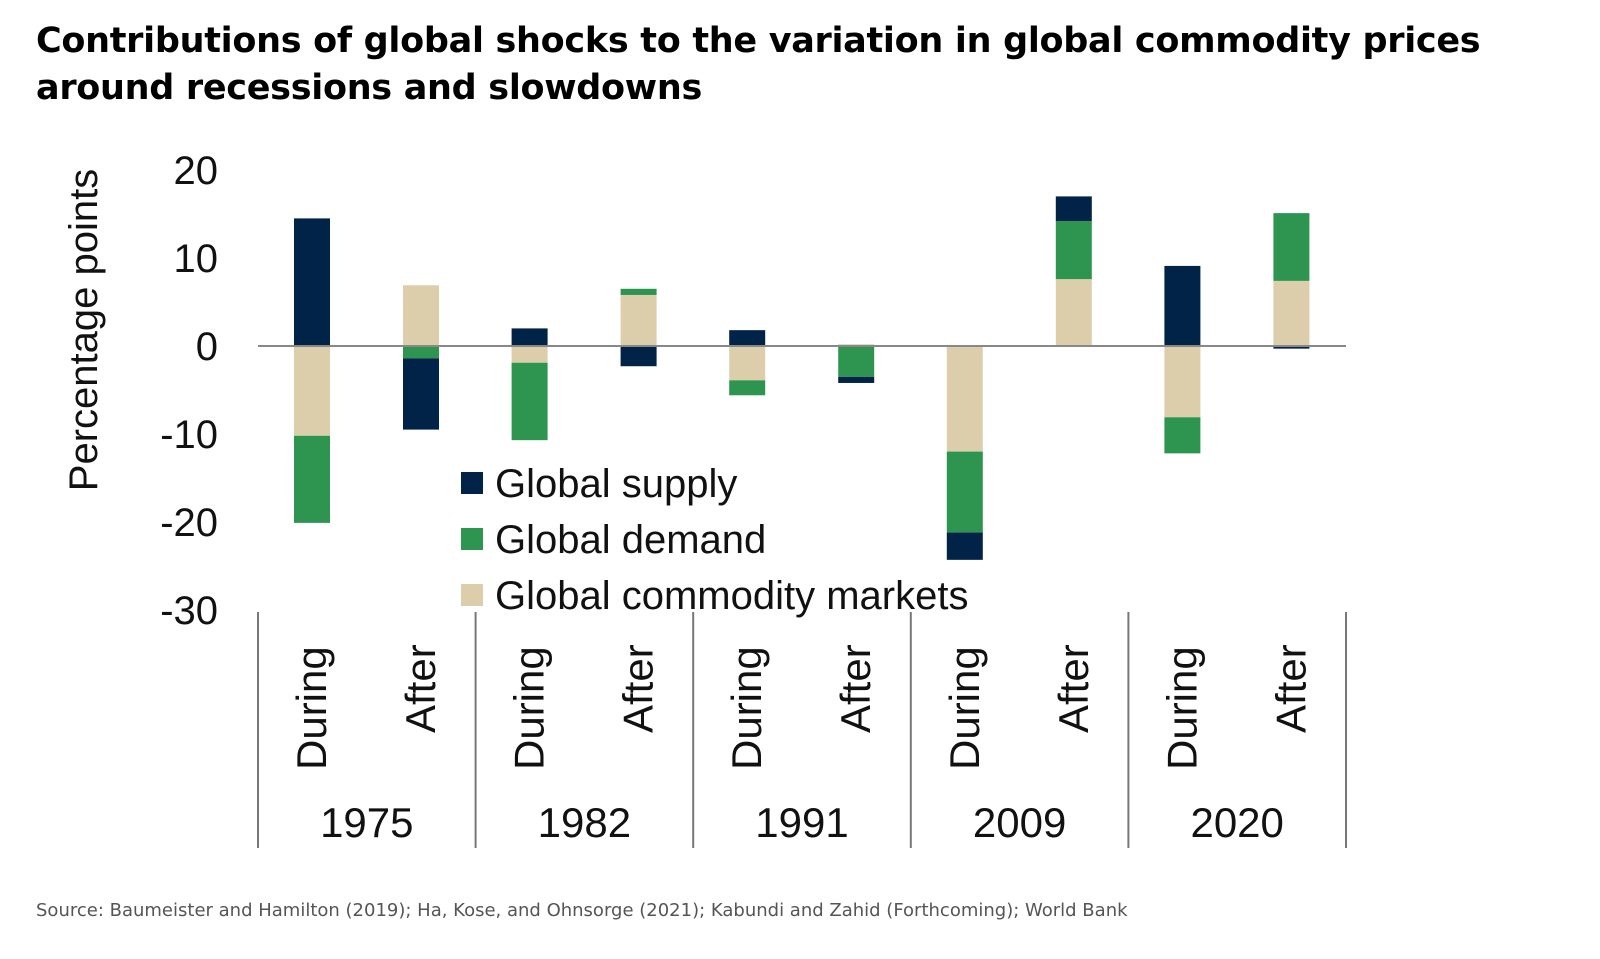 The width and height of the screenshot is (1600, 959). I want to click on legend-label: Global supply, so click(616, 484).